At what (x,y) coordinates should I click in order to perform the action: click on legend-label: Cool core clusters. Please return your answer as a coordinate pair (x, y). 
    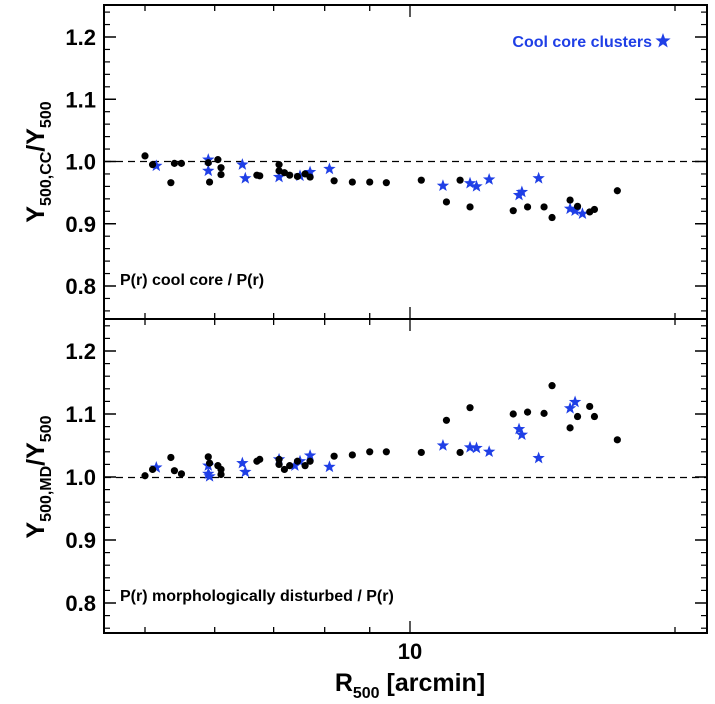
    Looking at the image, I should click on (582, 42).